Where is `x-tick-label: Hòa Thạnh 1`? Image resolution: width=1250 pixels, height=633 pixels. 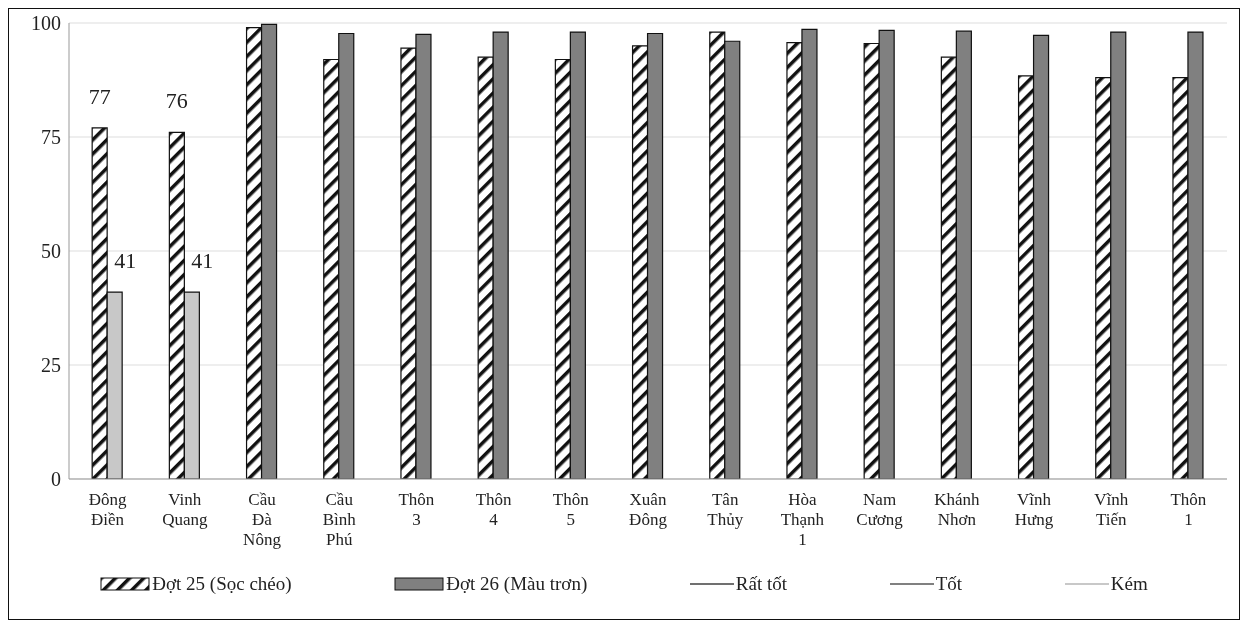
x-tick-label: Hòa Thạnh 1 is located at coordinates (802, 519).